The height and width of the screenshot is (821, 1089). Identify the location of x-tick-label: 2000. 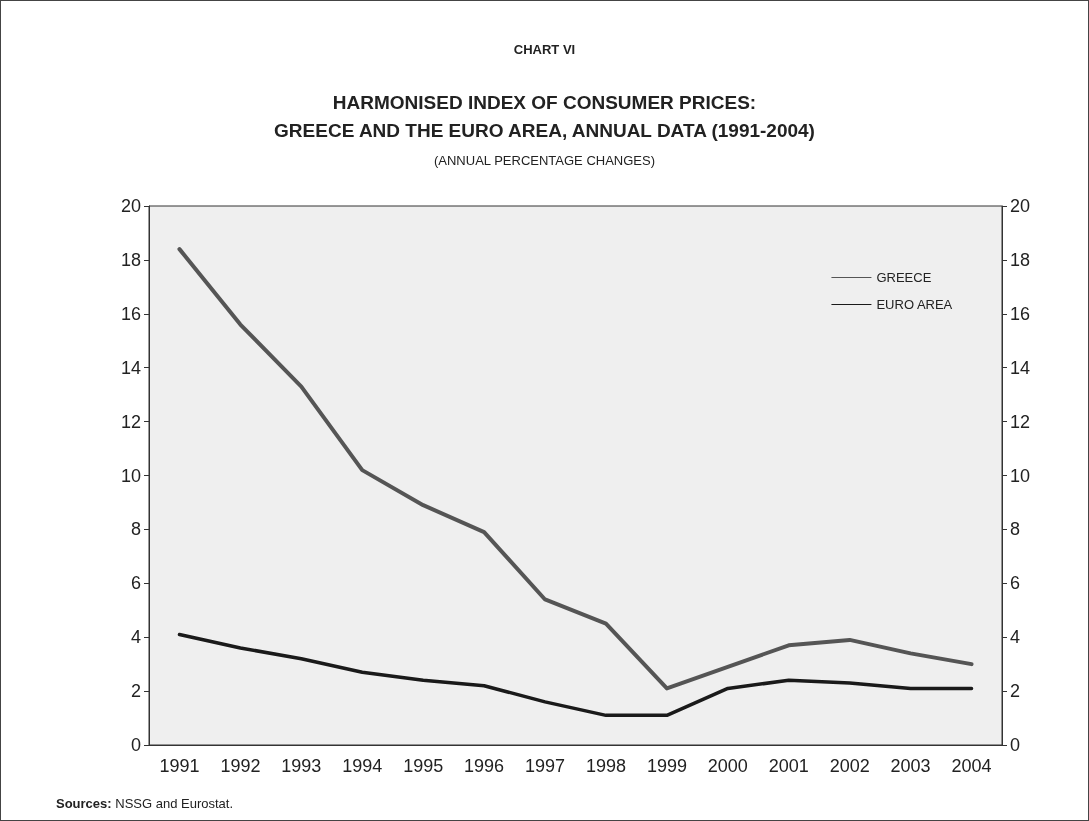
(727, 766).